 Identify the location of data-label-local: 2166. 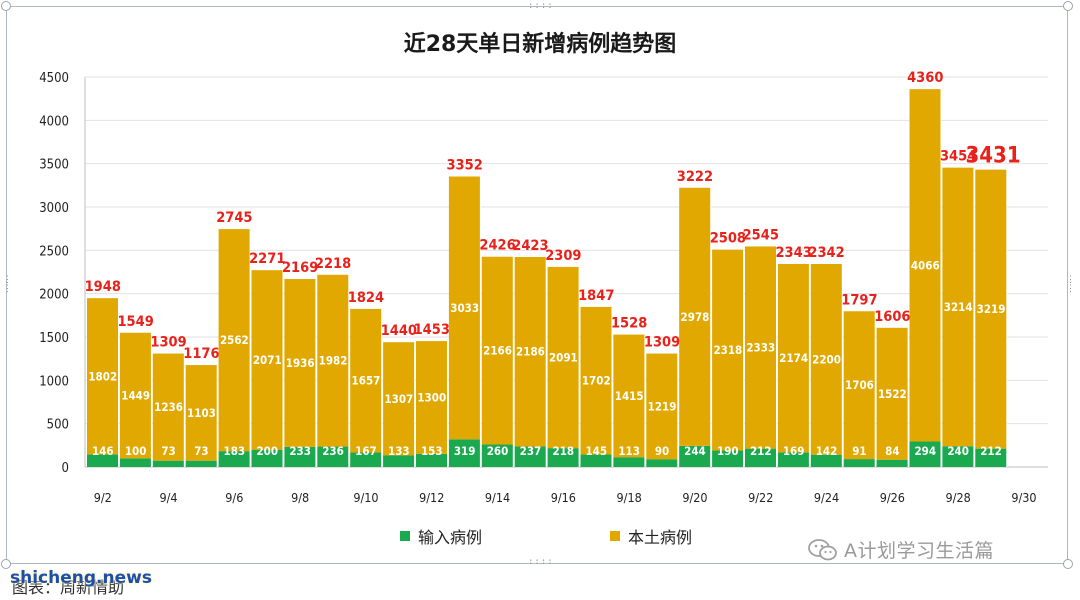
(497, 351).